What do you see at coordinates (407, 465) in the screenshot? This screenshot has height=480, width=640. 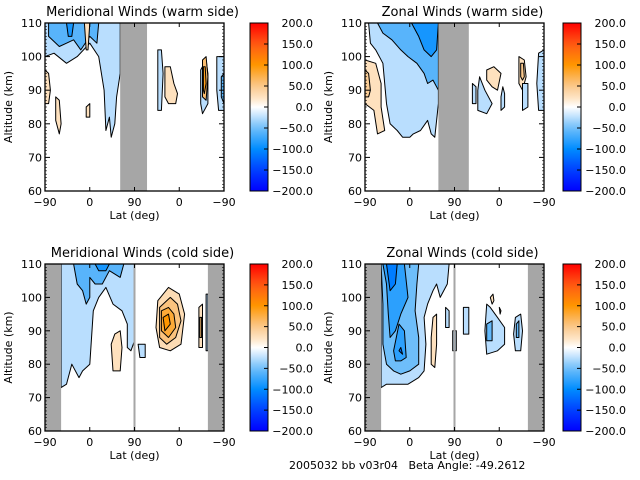 I see `footer-caption: 2005032 bb v03r04 Beta Angle: -49.2612` at bounding box center [407, 465].